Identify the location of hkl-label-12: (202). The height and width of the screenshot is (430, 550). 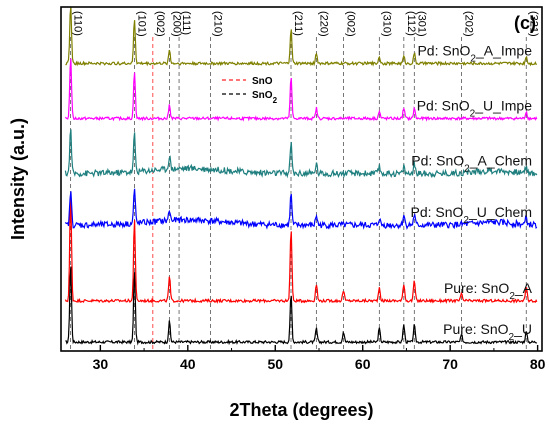
(469, 24).